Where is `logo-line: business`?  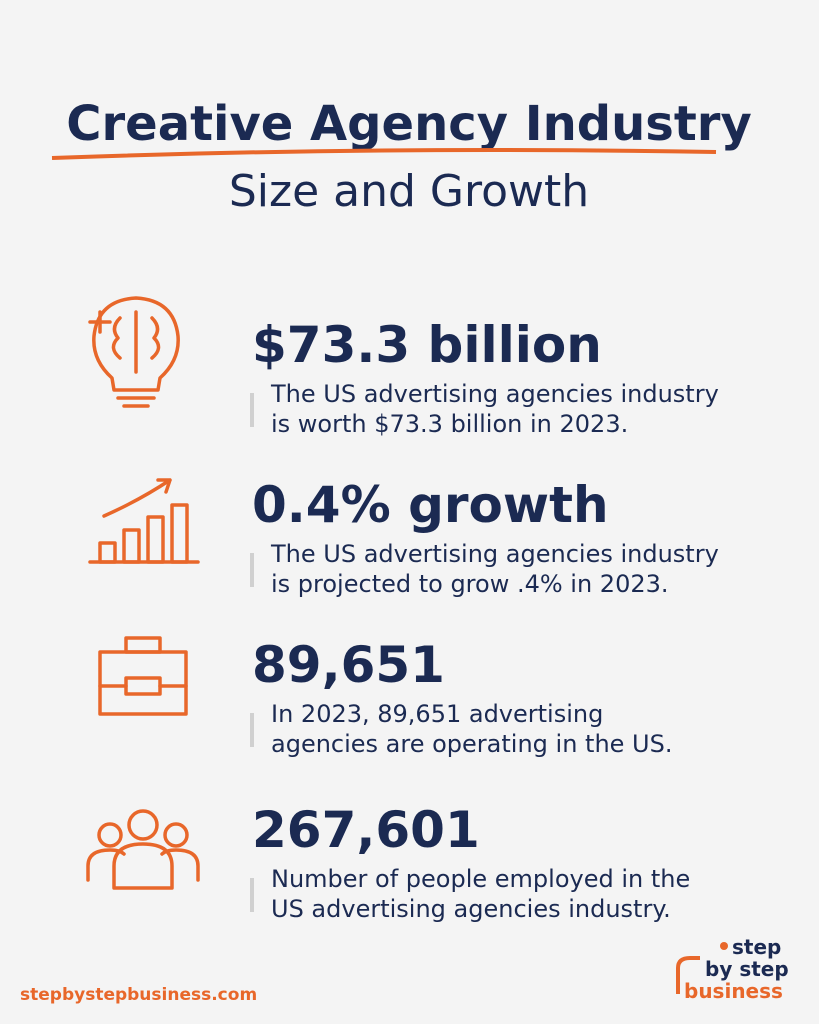 logo-line: business is located at coordinates (733, 991).